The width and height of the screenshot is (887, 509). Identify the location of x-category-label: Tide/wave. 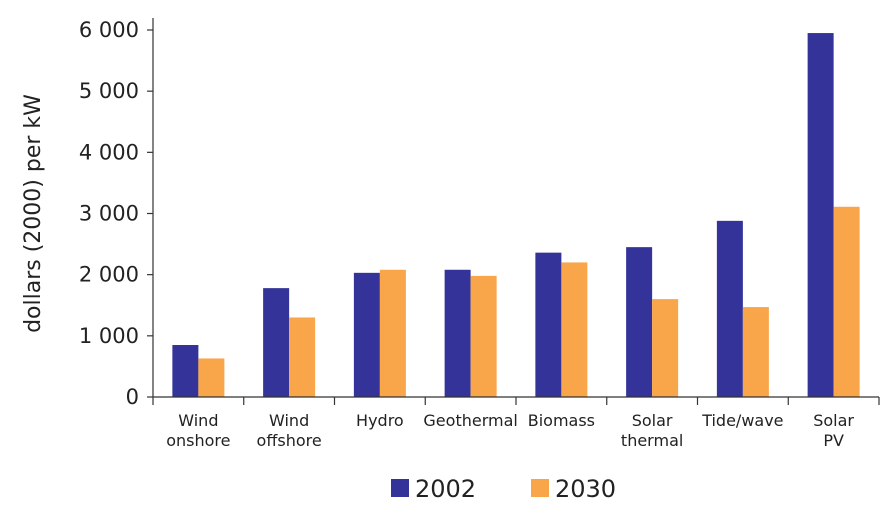
(742, 420).